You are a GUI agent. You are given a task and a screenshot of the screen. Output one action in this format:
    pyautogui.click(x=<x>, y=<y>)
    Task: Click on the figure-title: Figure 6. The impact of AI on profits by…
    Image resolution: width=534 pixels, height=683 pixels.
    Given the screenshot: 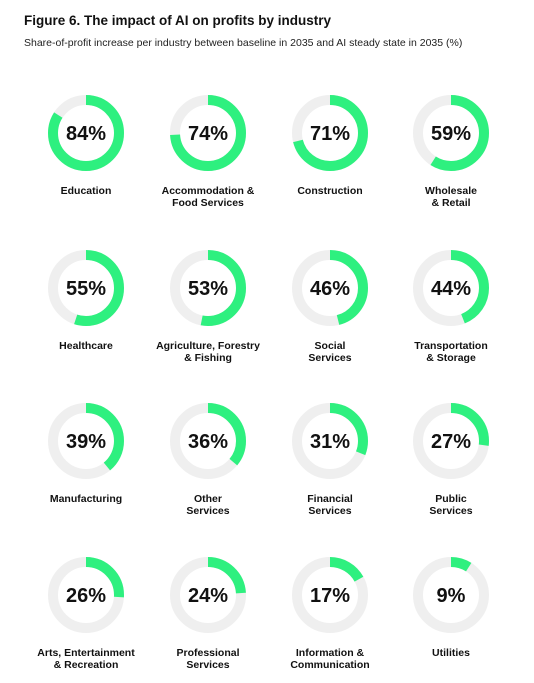 What is the action you would take?
    pyautogui.click(x=178, y=20)
    